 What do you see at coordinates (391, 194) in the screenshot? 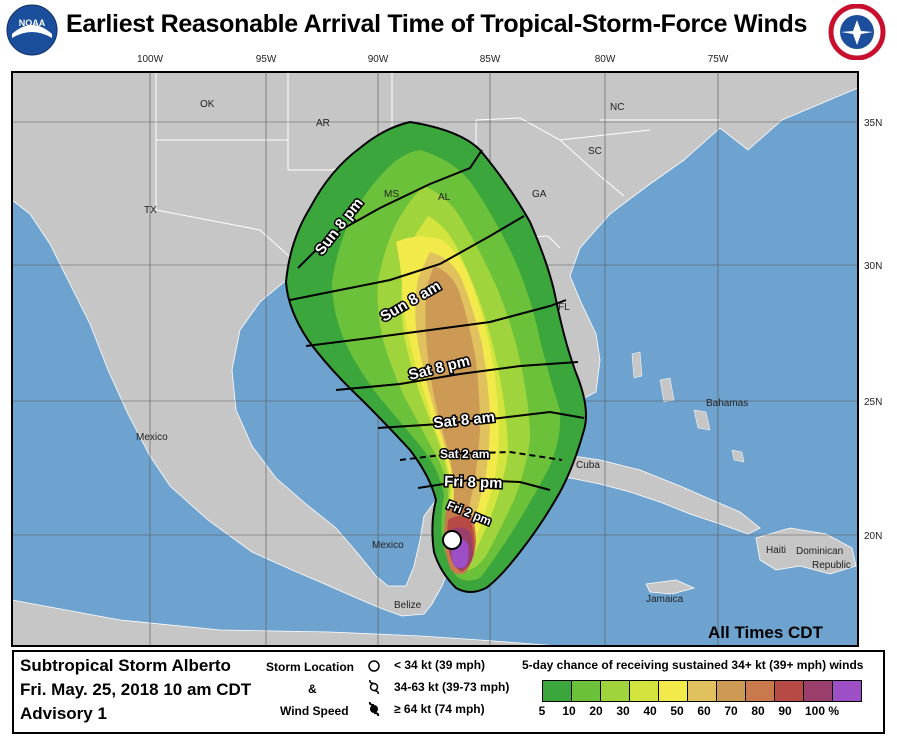
I see `region-label-ms: MS` at bounding box center [391, 194].